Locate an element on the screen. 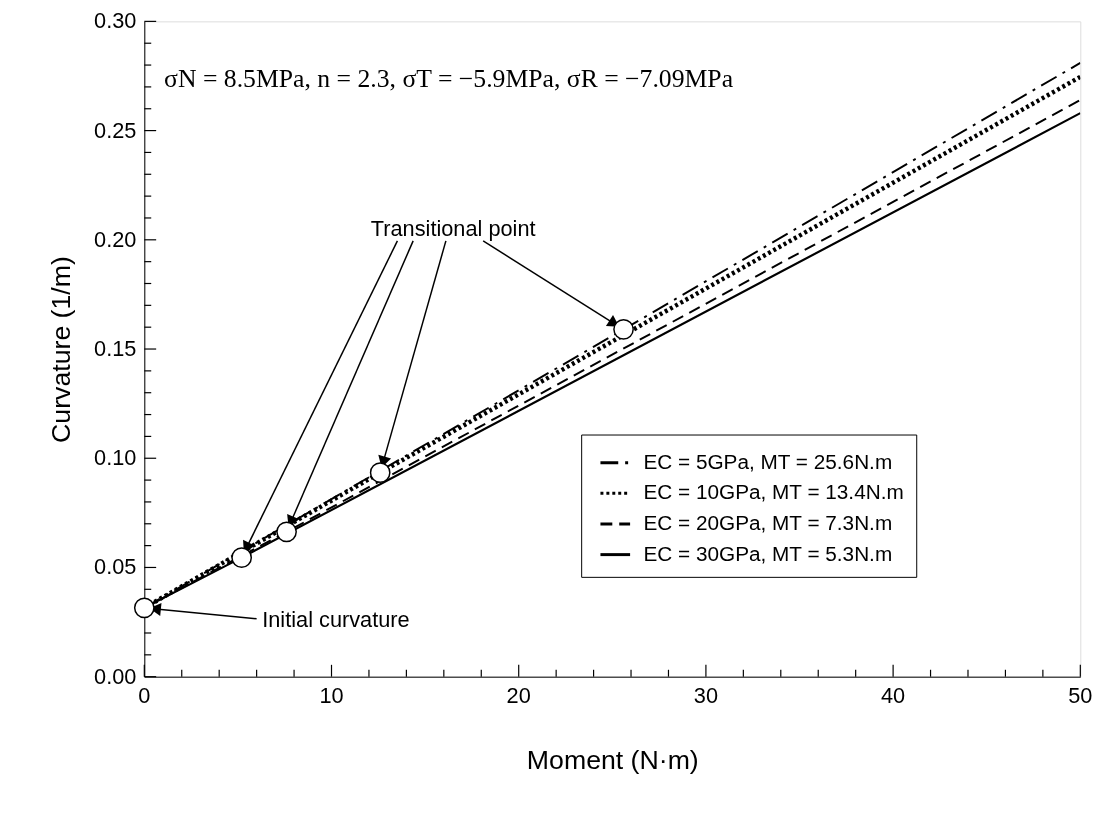 This screenshot has height=816, width=1107. y-tick-label: 0.05 is located at coordinates (115, 567).